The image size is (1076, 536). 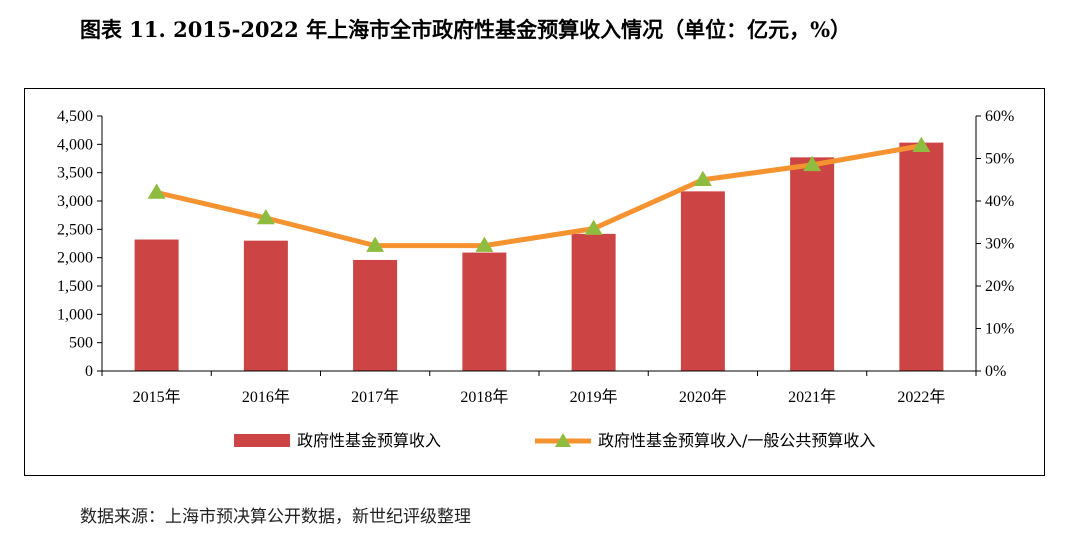 What do you see at coordinates (75, 229) in the screenshot?
I see `y-left-tick-label: 2,500` at bounding box center [75, 229].